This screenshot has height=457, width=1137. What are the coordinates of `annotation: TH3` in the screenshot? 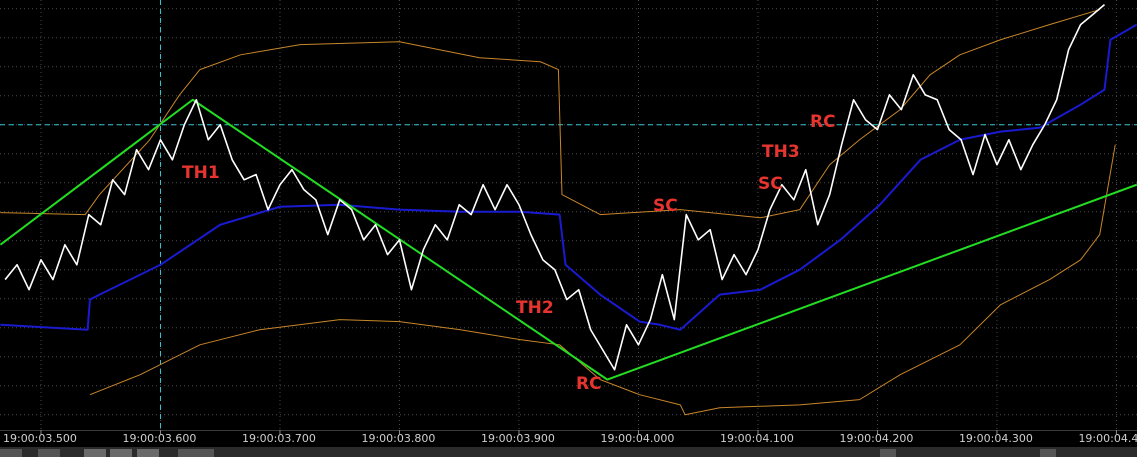 It's located at (781, 152).